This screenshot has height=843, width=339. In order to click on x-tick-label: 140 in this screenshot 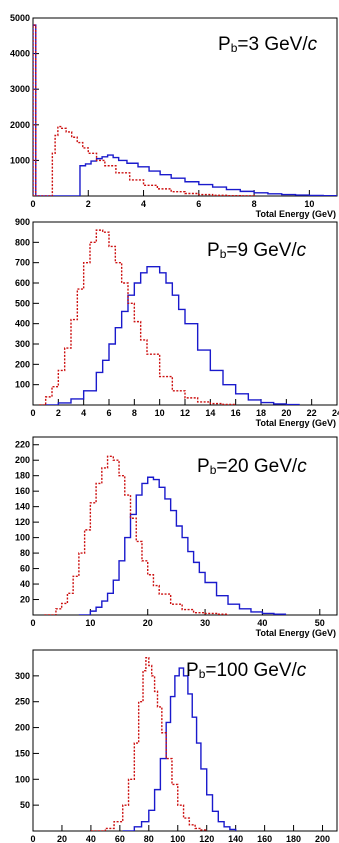, I will do `click(235, 838)`.